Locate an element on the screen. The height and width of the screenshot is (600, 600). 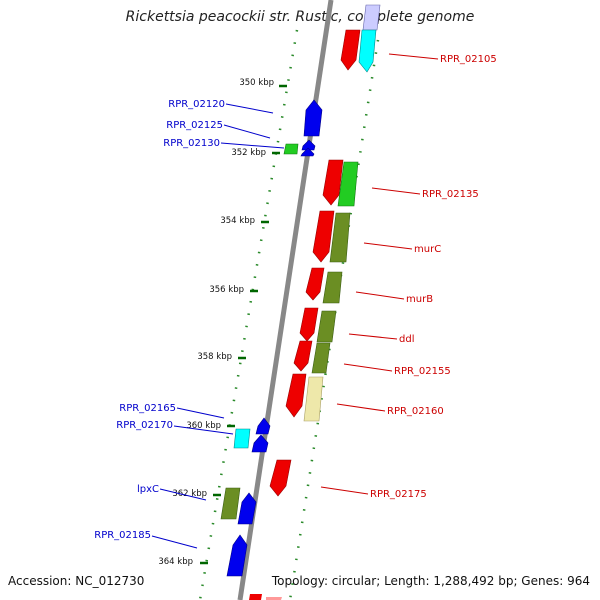
gene-partial is located at coordinates (255, 597).